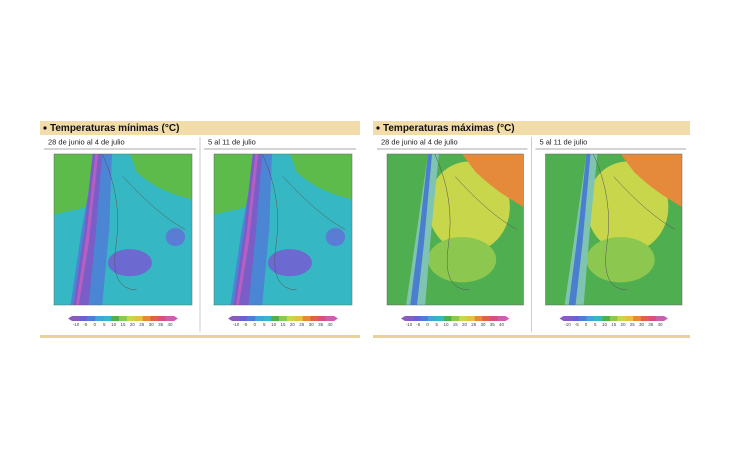 The width and height of the screenshot is (730, 460). I want to click on footer-bar, so click(531, 336).